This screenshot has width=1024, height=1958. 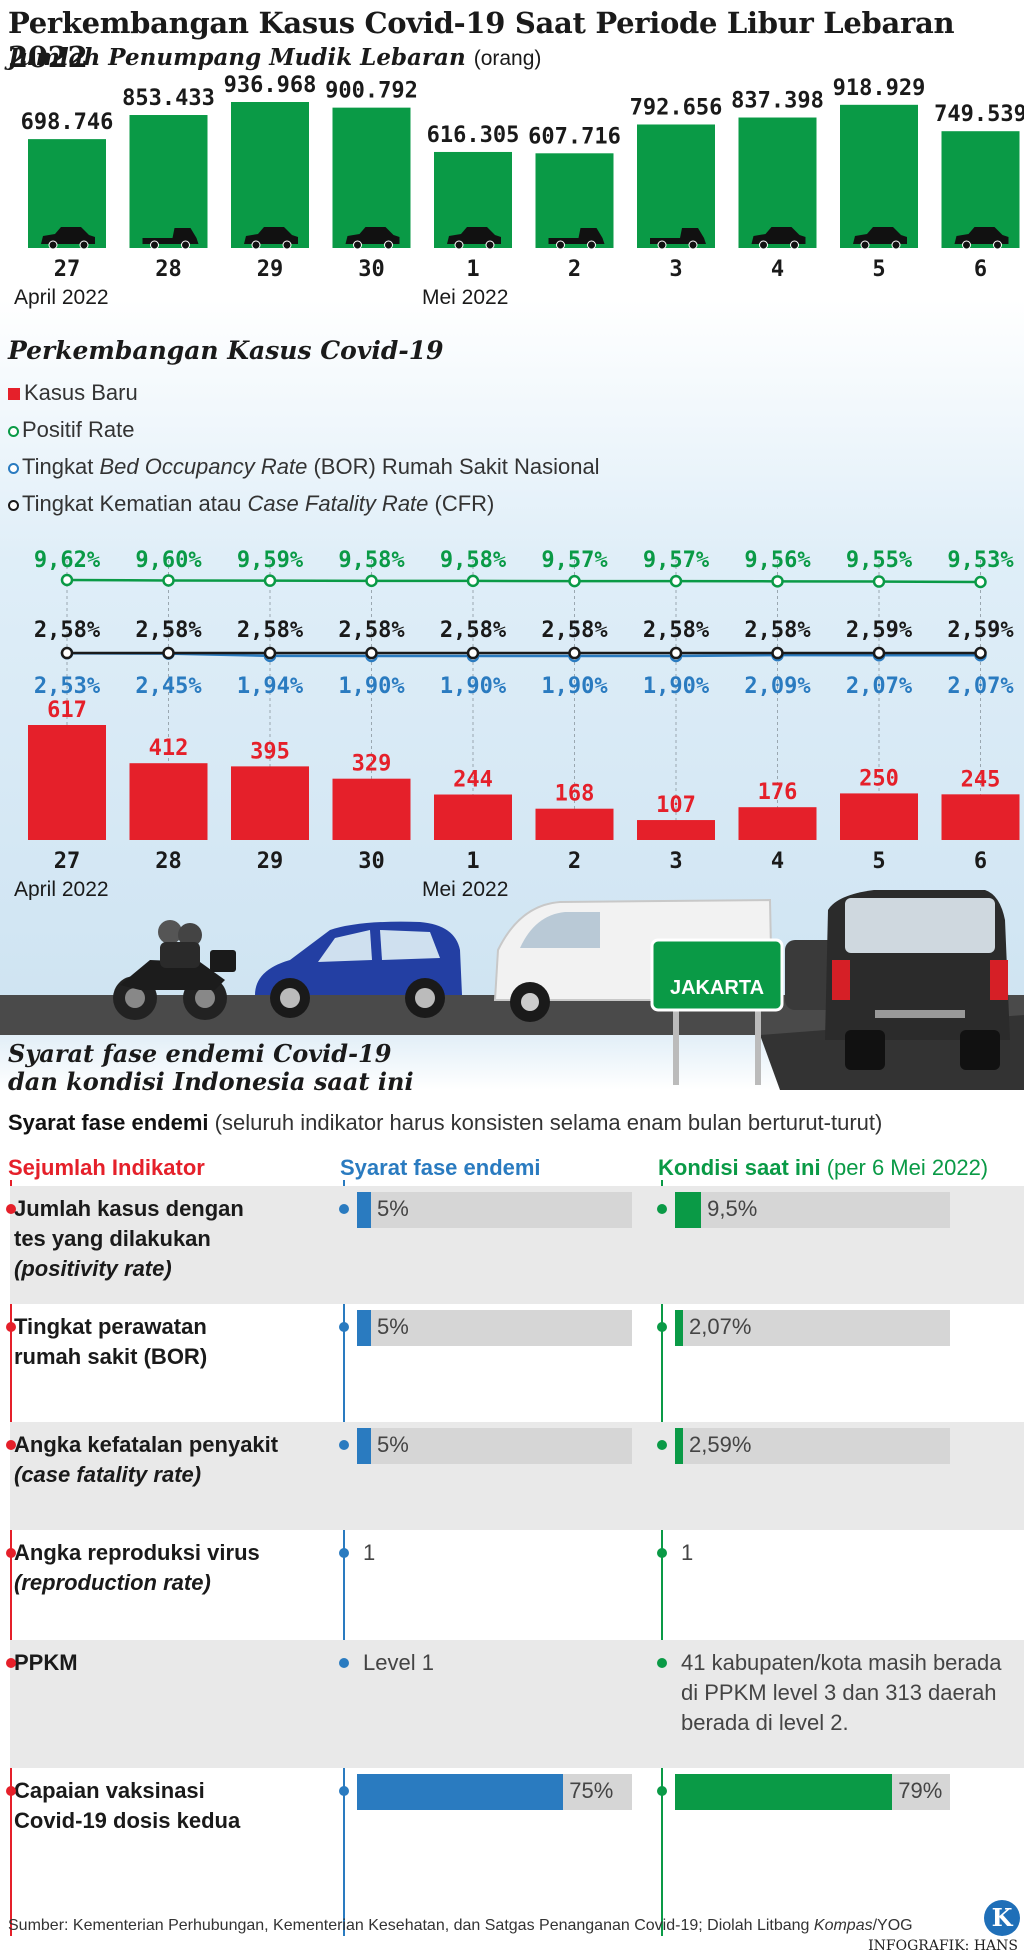 I want to click on endemic-title-line1: Syarat fase endemi Covid-19, so click(x=200, y=1053).